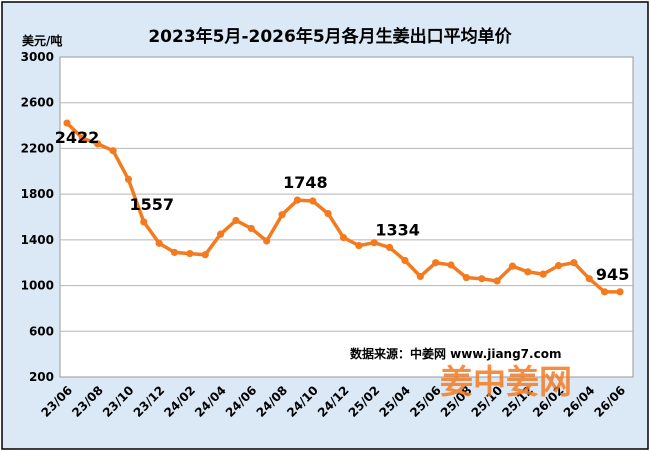 The image size is (650, 451). Describe the element at coordinates (397, 229) in the screenshot. I see `data-label: 1334` at that location.